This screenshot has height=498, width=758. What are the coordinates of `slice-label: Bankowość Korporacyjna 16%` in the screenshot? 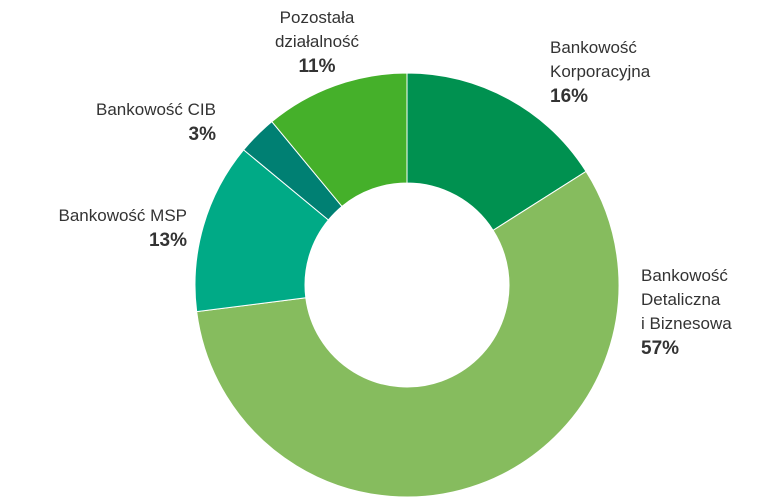 It's located at (600, 73).